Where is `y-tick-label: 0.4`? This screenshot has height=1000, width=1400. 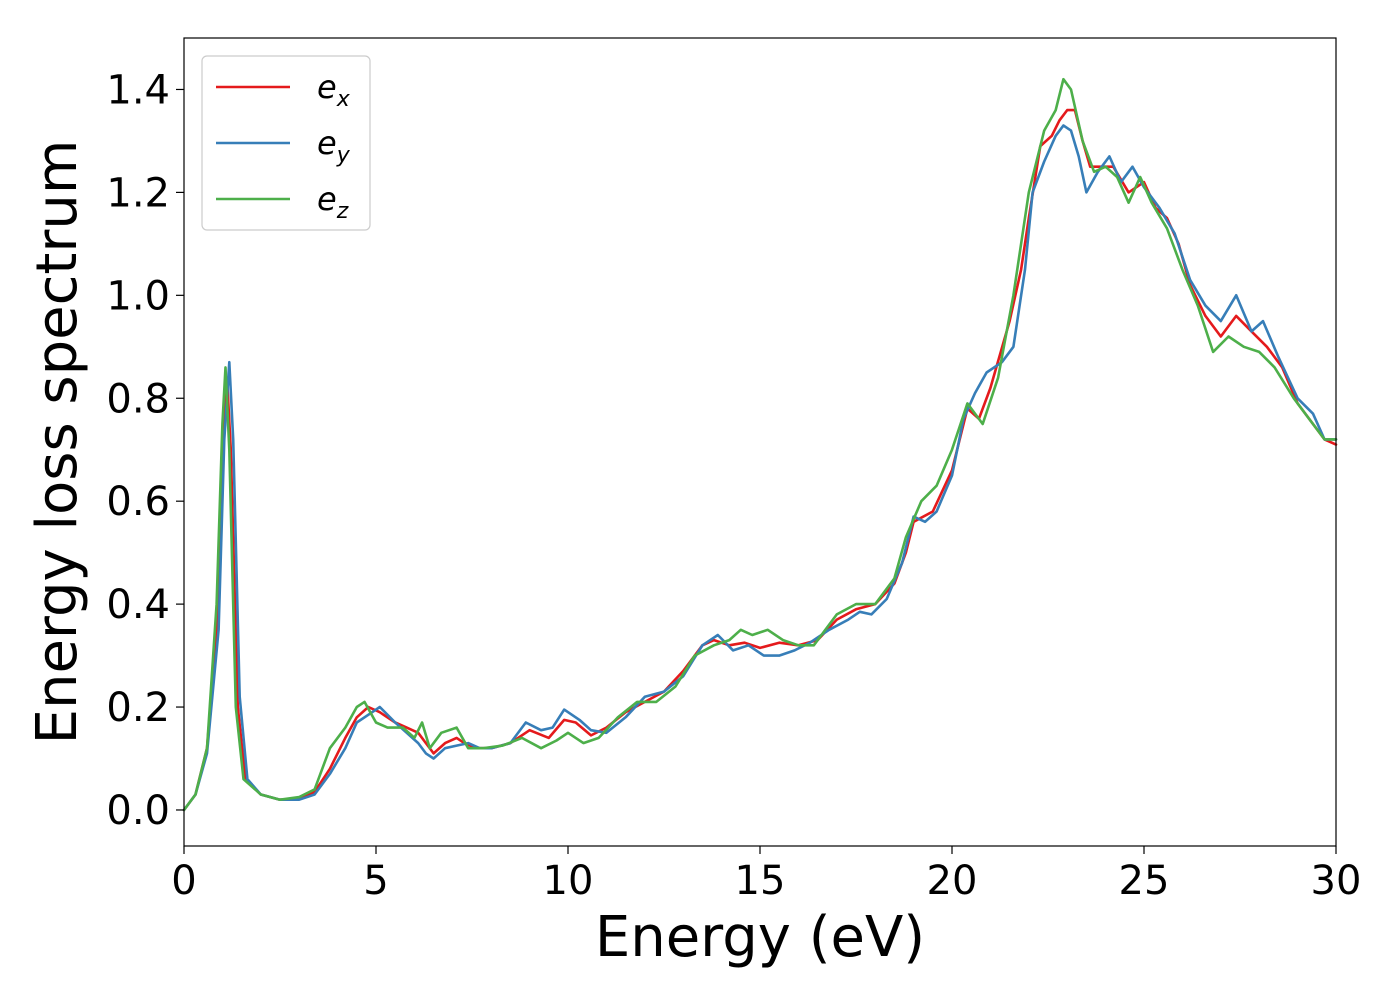 y-tick-label: 0.4 is located at coordinates (138, 605).